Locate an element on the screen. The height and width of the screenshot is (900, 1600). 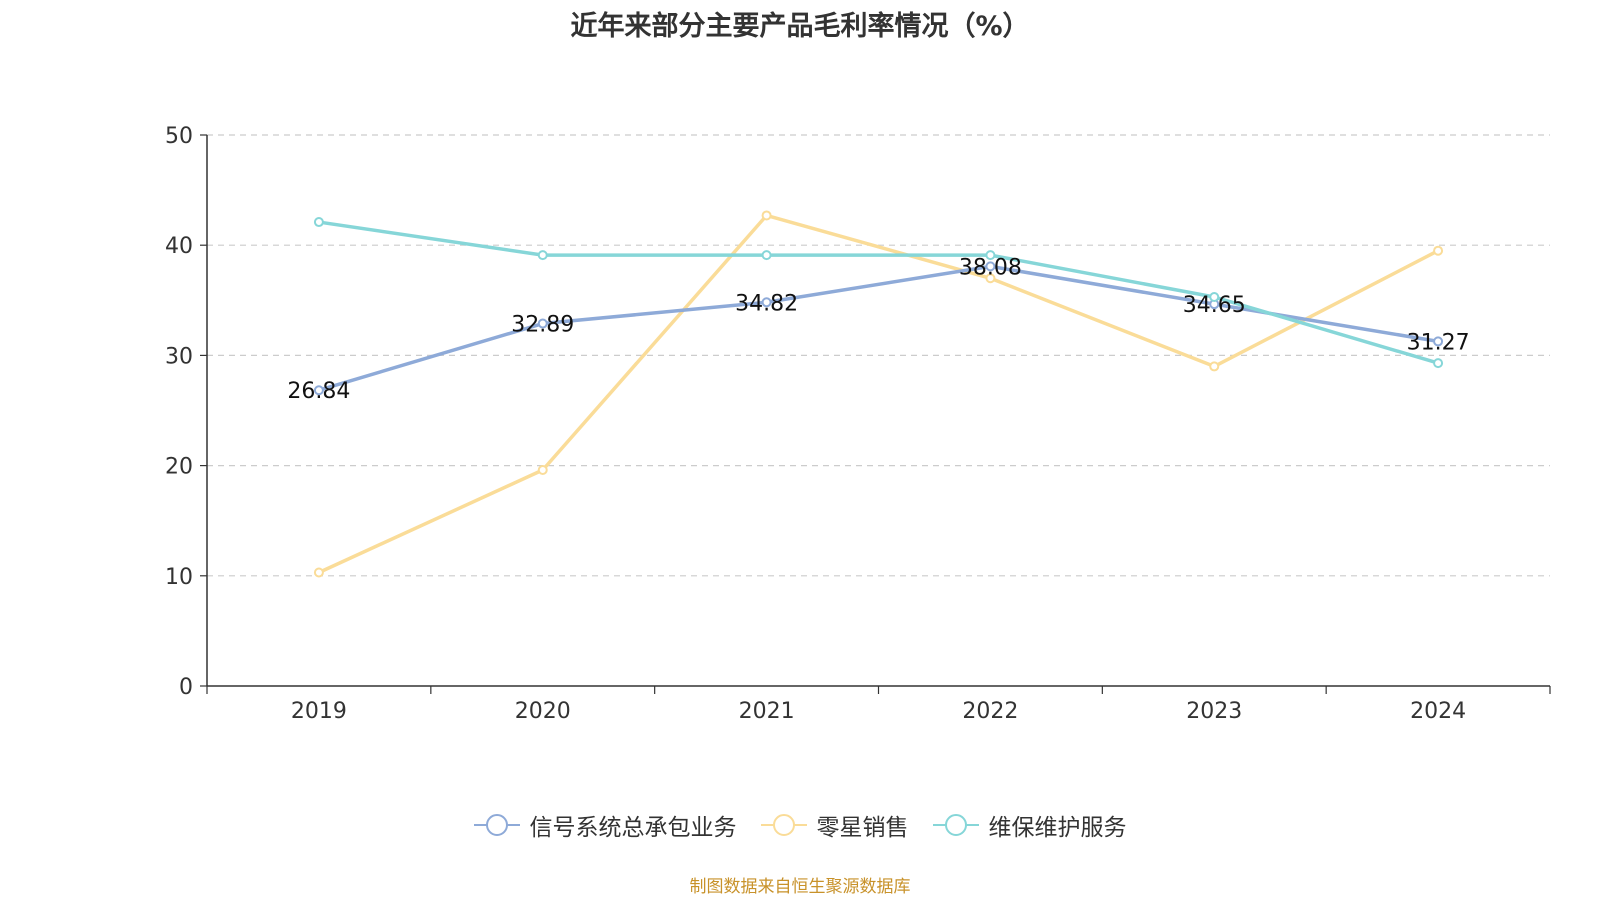
source-note: 制图数据来自恒生聚源数据库 is located at coordinates (800, 887).